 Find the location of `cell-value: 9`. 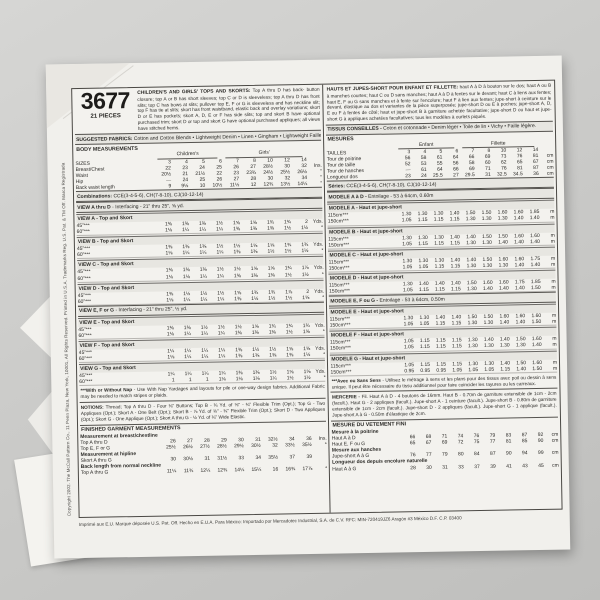

cell-value: 9 is located at coordinates (170, 186).